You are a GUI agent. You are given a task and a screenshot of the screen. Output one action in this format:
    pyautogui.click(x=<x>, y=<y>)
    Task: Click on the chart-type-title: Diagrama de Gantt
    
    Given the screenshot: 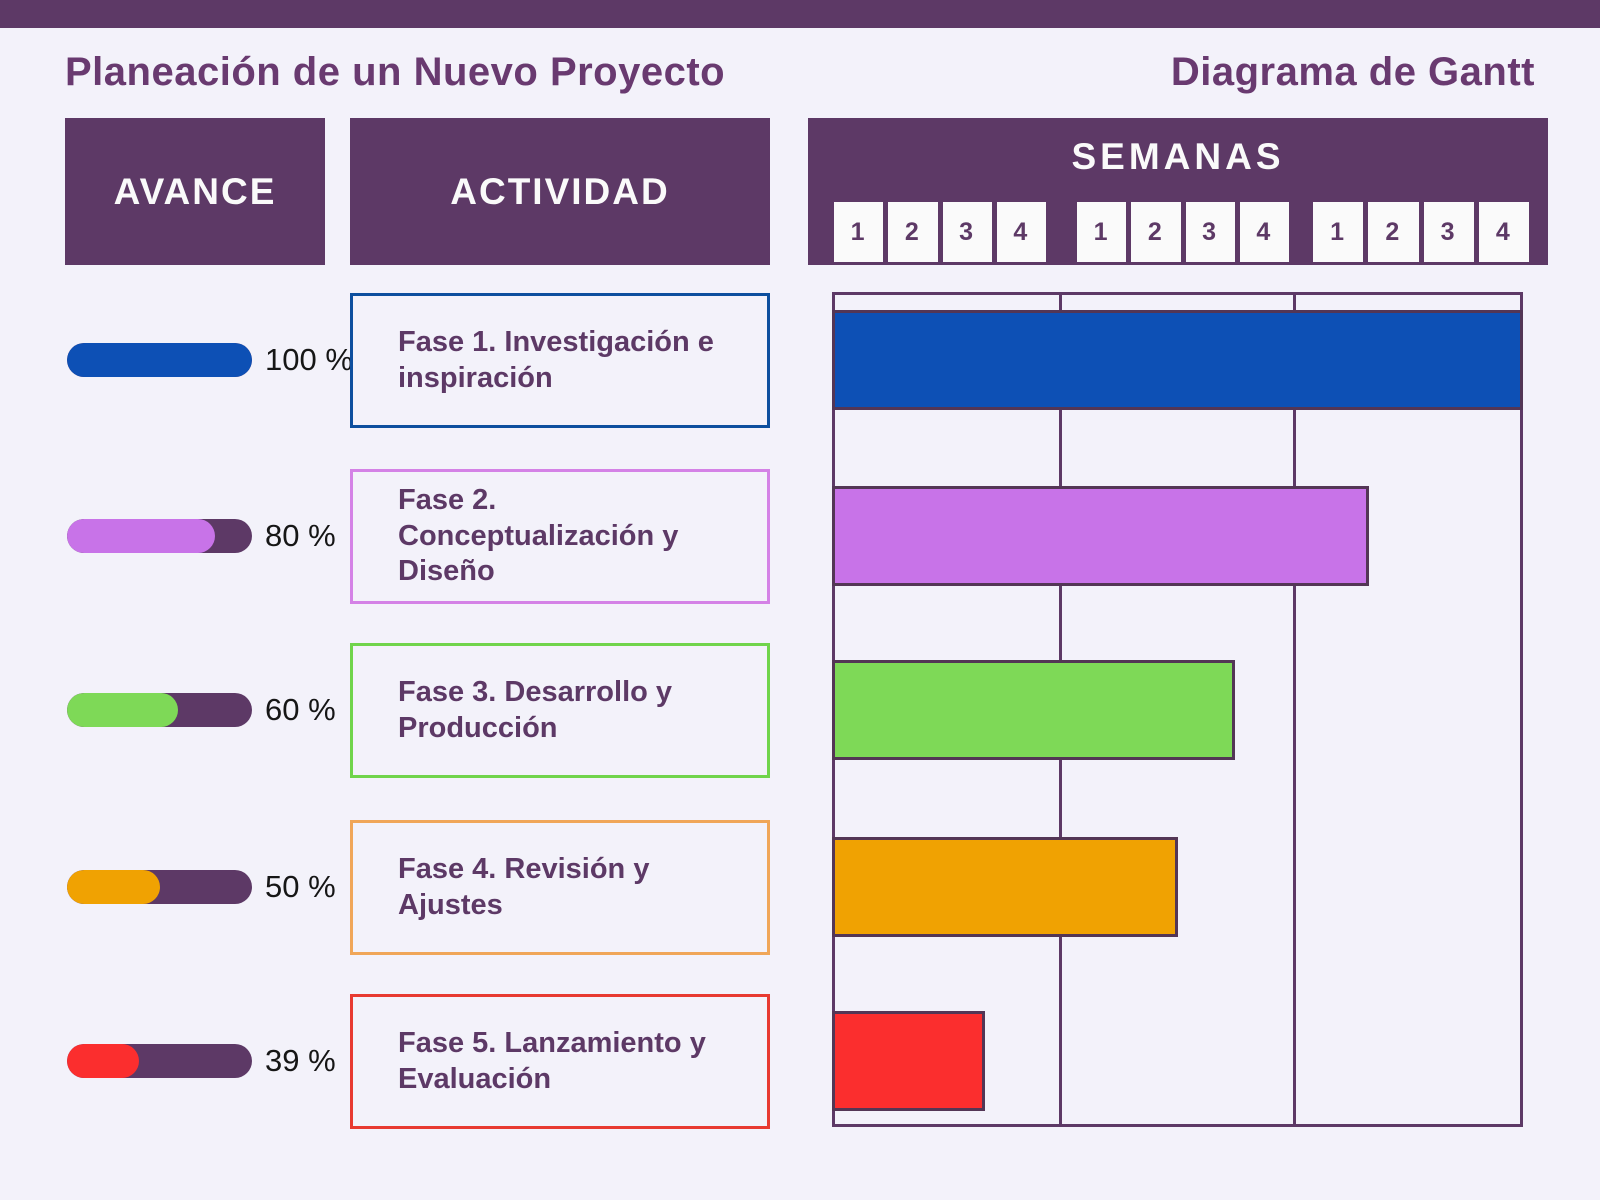 What is the action you would take?
    pyautogui.click(x=1352, y=72)
    